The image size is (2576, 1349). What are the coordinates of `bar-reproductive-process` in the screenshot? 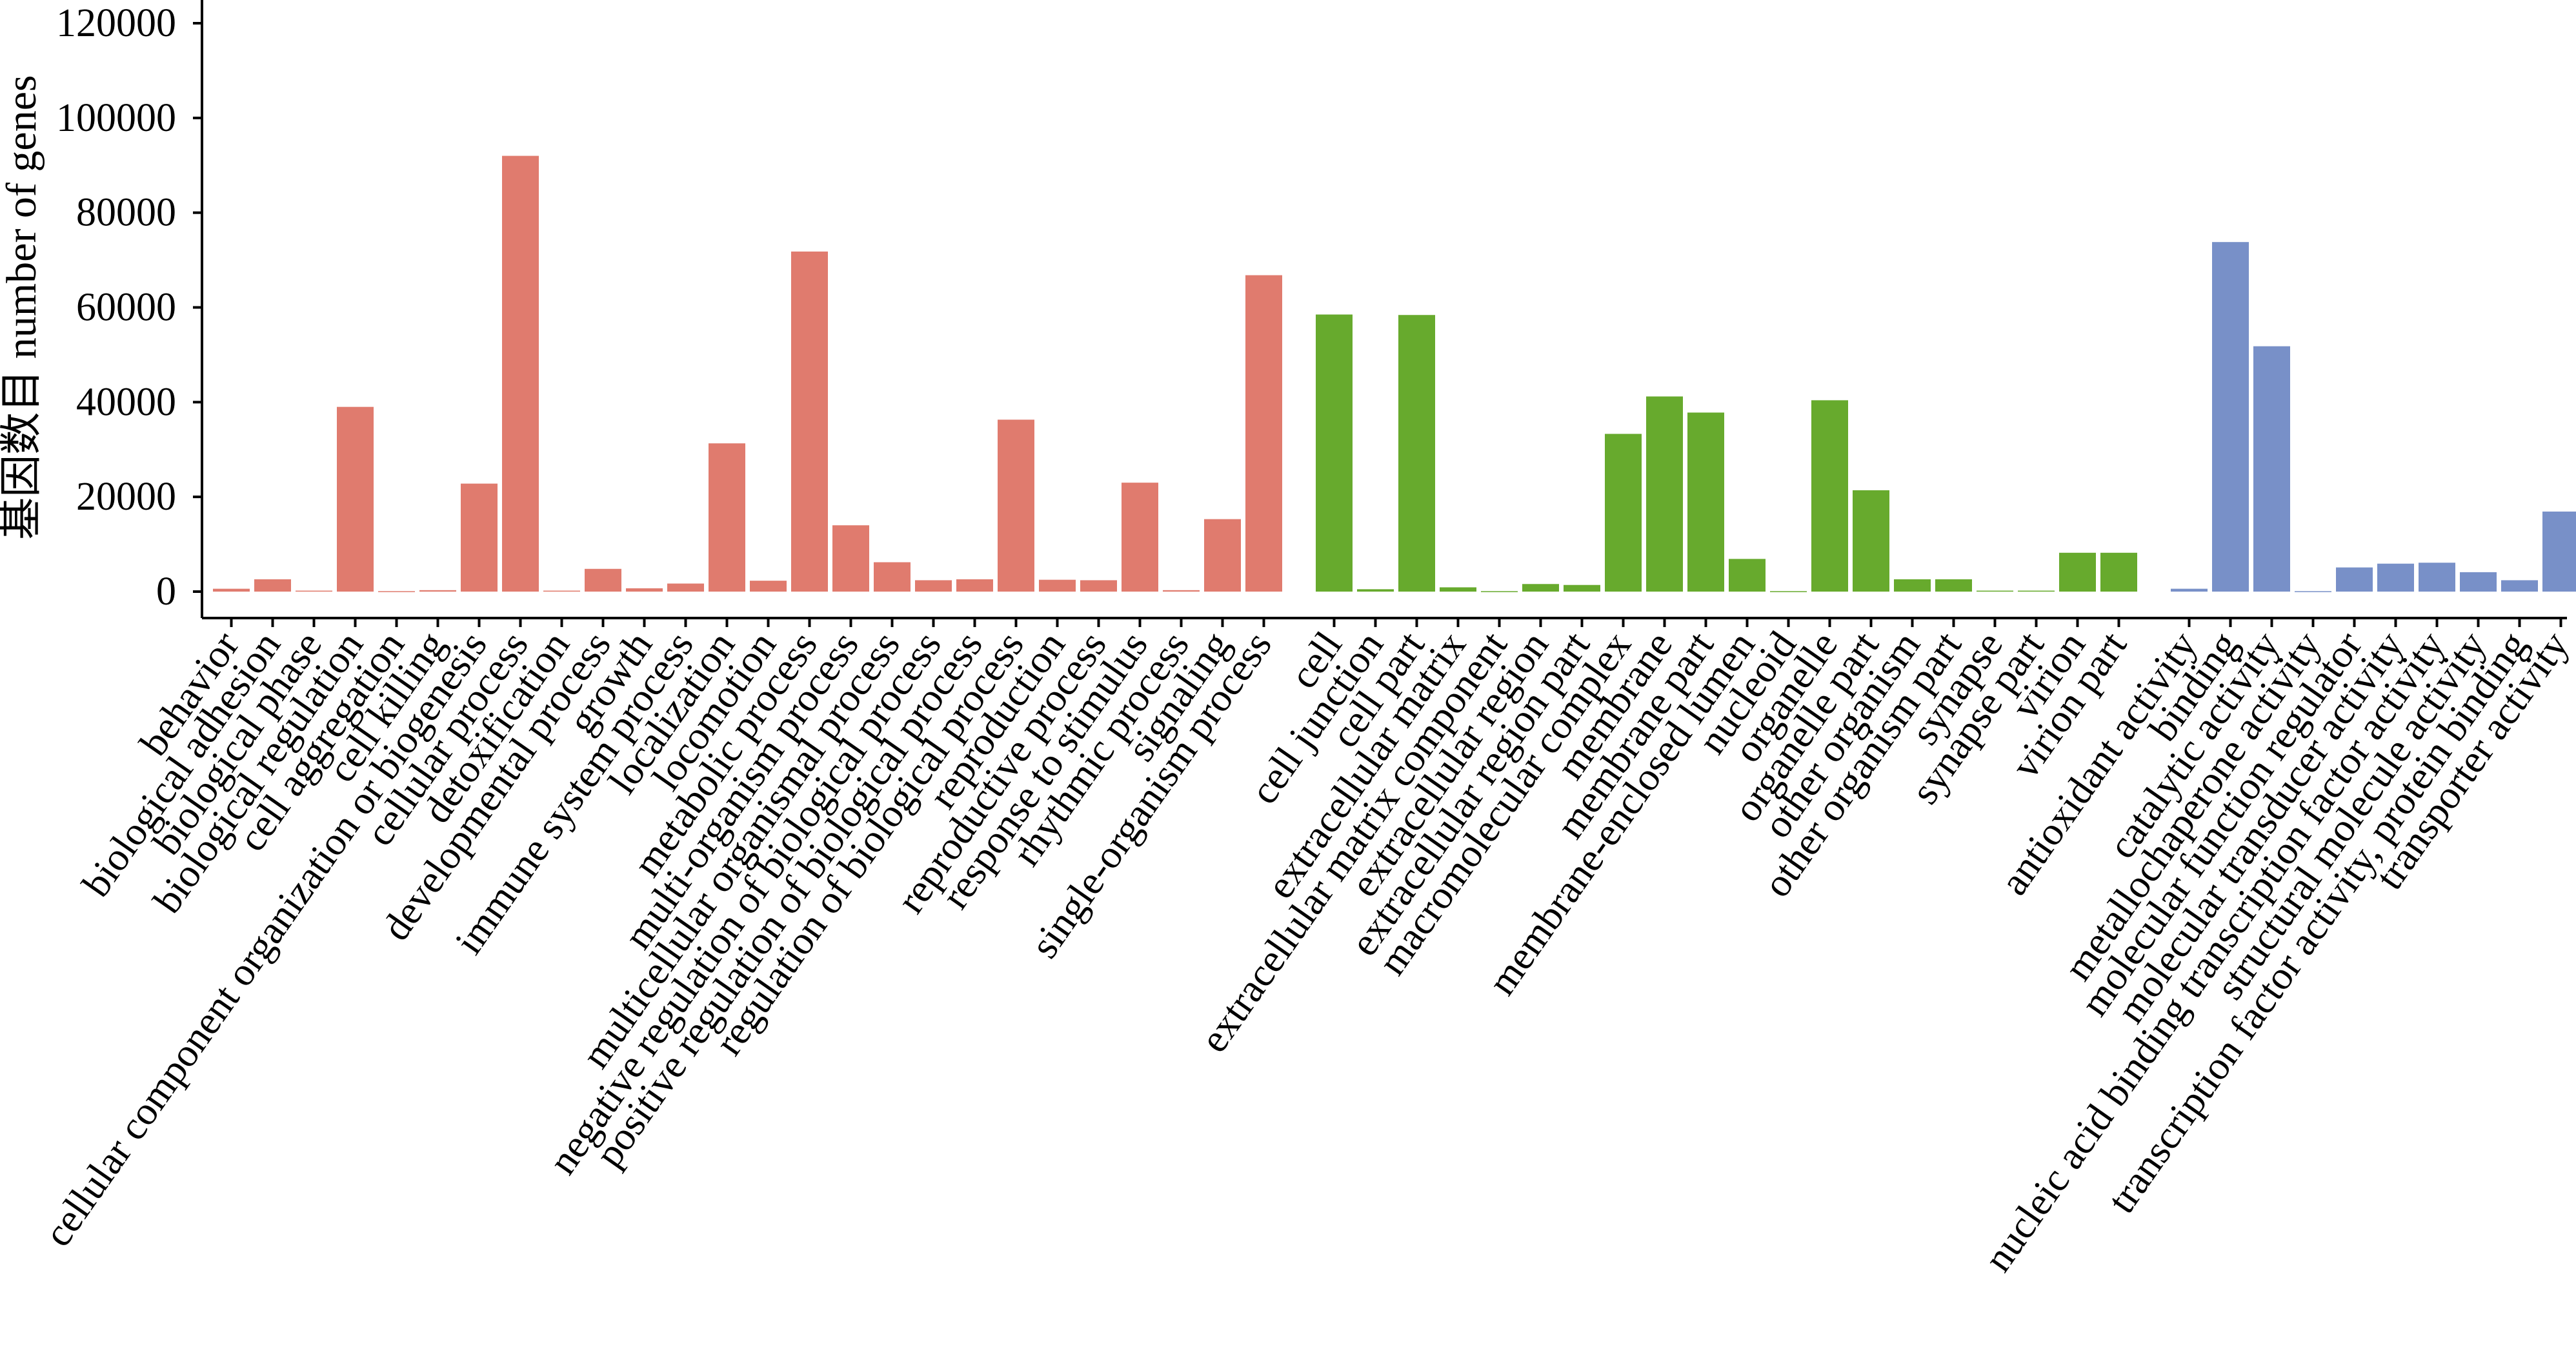 It's located at (1098, 586).